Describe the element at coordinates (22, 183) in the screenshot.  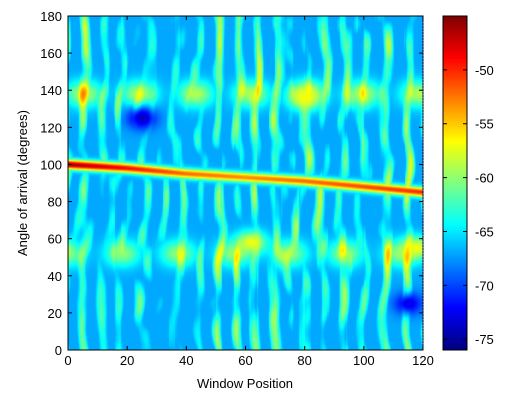
I see `y-axis-label: Angle of arrival (degrees)` at that location.